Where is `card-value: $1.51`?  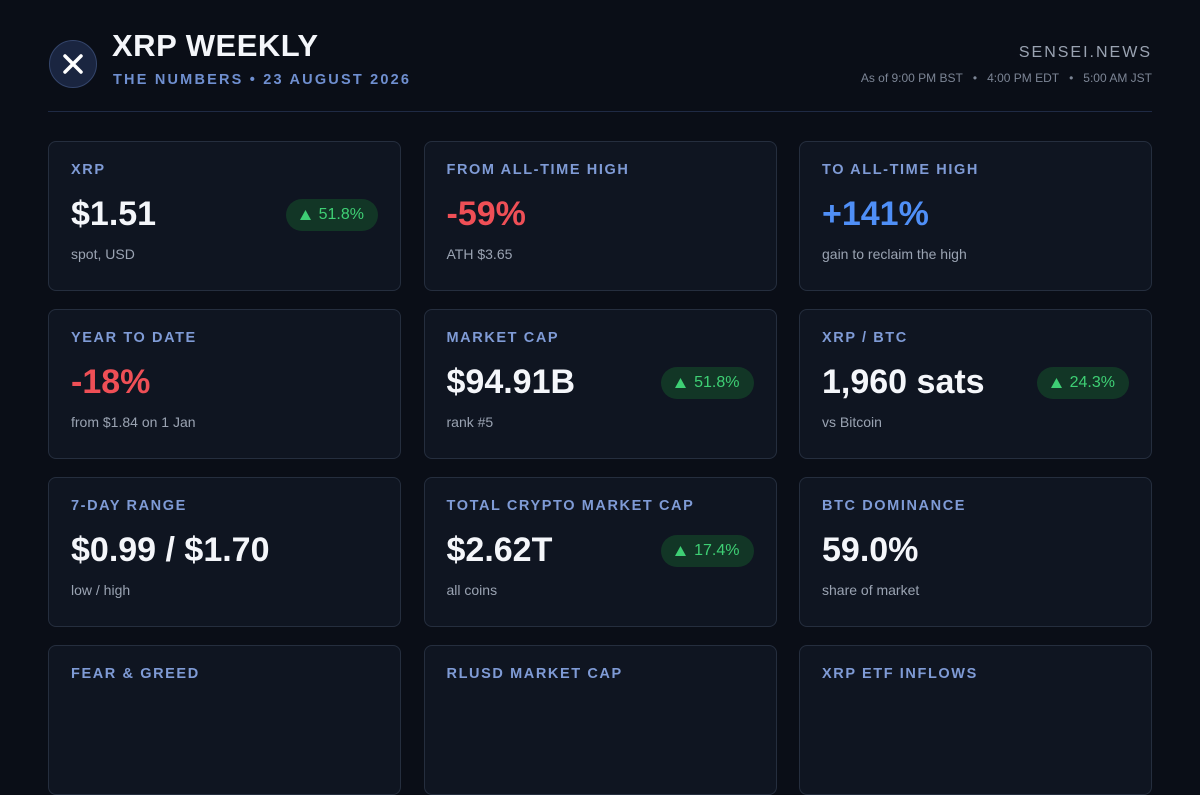 card-value: $1.51 is located at coordinates (114, 214).